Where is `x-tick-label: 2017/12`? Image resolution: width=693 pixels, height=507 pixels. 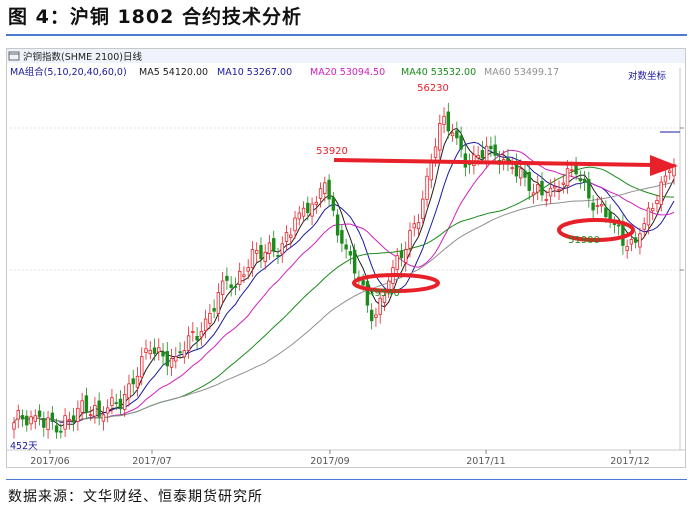 x-tick-label: 2017/12 is located at coordinates (629, 461).